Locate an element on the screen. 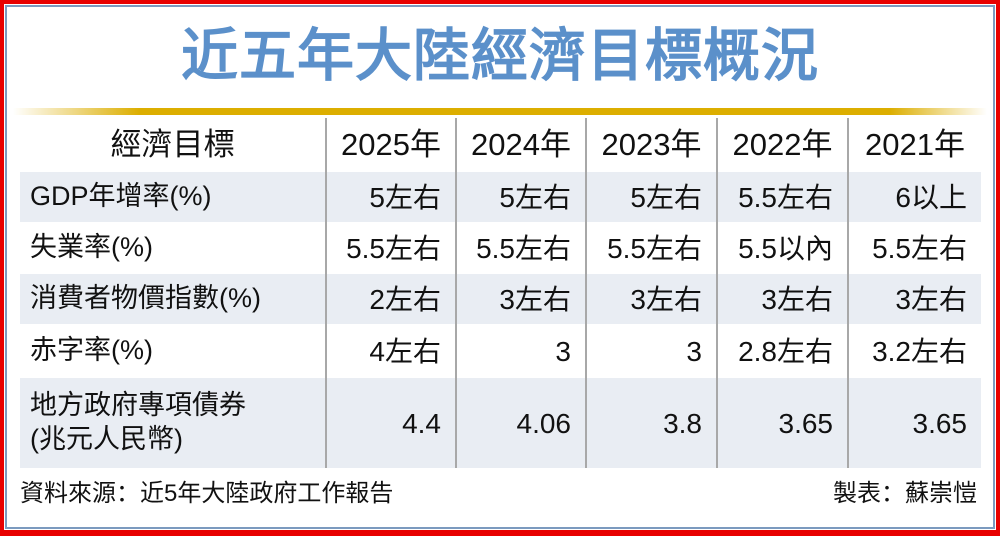 The height and width of the screenshot is (536, 1000). gdp-growth-label: GDP年增率(%) is located at coordinates (121, 196).